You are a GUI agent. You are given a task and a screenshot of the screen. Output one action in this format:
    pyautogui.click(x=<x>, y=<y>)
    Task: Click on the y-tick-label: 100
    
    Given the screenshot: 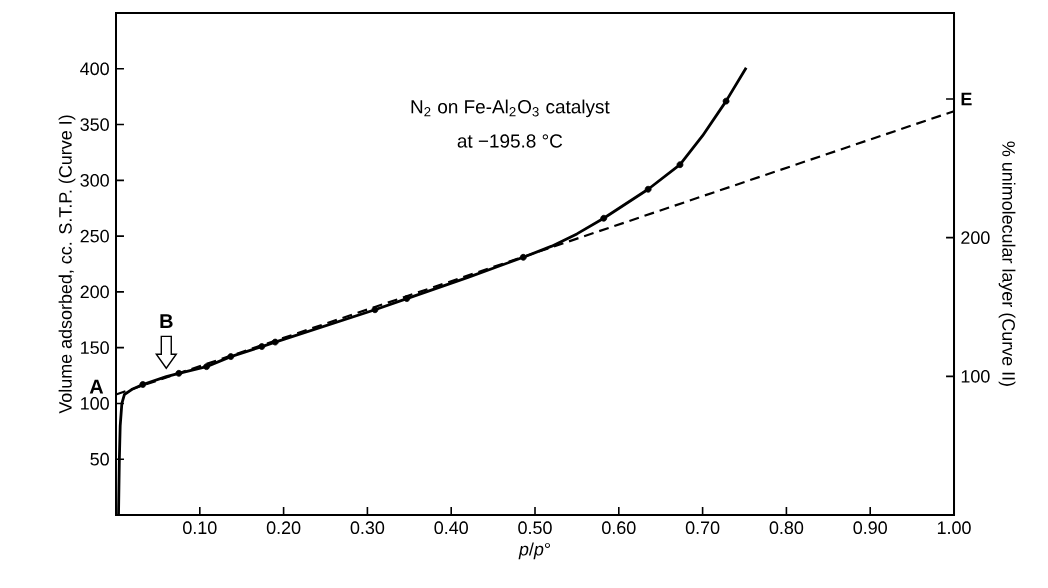 What is the action you would take?
    pyautogui.click(x=95, y=403)
    